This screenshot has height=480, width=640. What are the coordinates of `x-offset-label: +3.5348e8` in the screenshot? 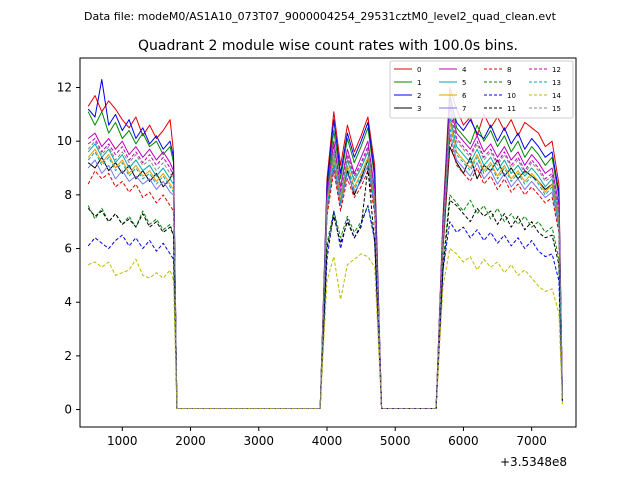 It's located at (533, 462).